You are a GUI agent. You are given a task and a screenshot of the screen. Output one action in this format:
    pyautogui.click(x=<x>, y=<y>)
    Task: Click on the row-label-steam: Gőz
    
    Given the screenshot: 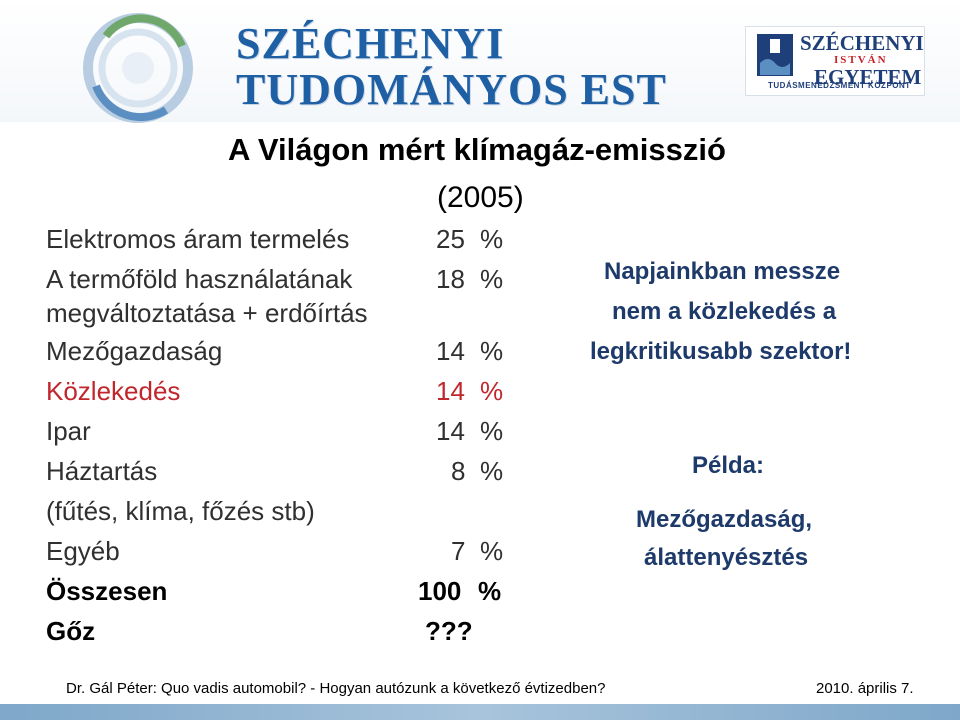 What is the action you would take?
    pyautogui.click(x=71, y=631)
    